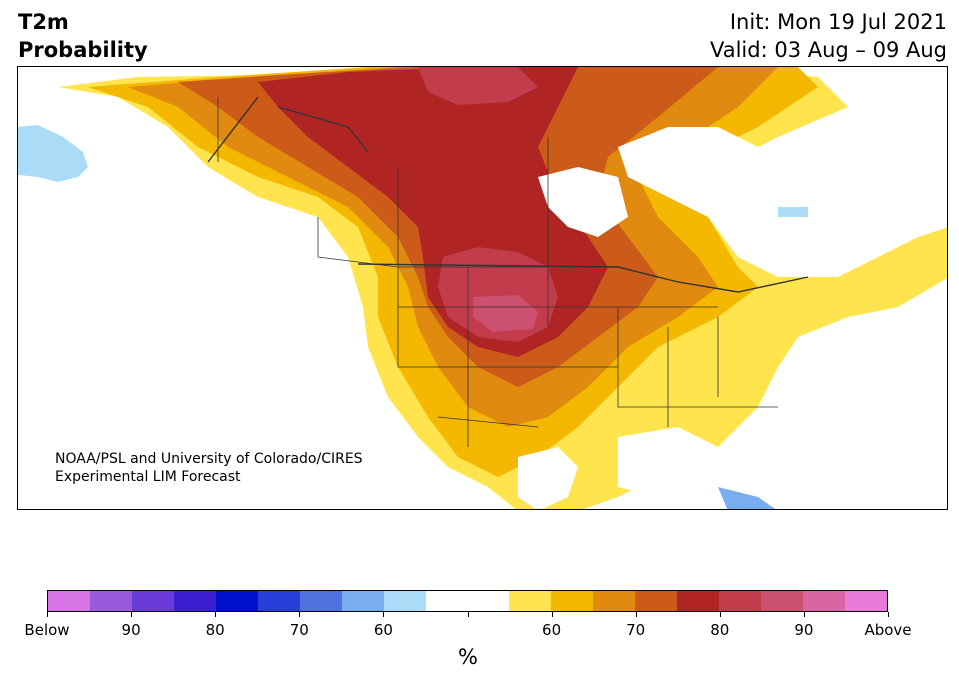 This screenshot has height=680, width=959. I want to click on quebec-region, so click(738, 202).